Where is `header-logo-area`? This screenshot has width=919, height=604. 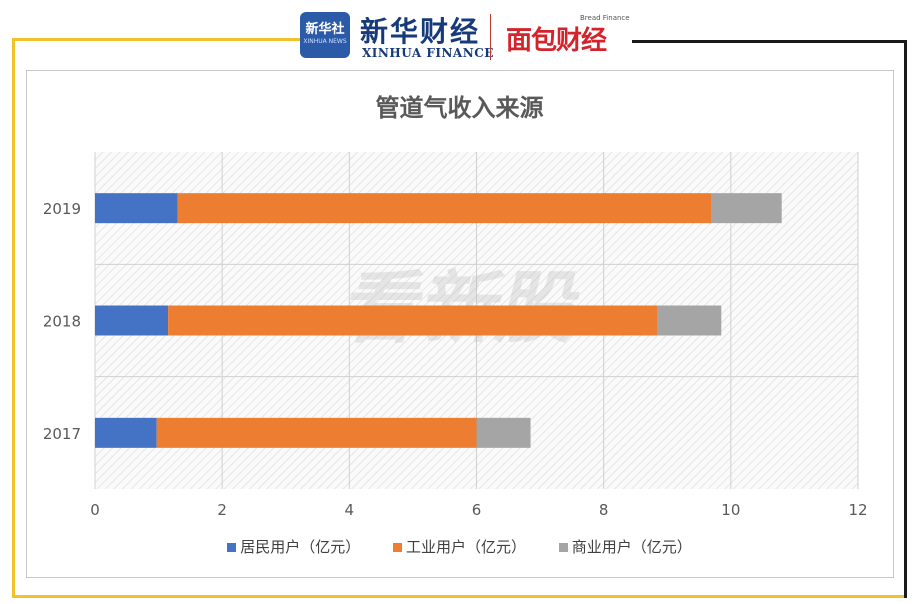 header-logo-area is located at coordinates (465, 38).